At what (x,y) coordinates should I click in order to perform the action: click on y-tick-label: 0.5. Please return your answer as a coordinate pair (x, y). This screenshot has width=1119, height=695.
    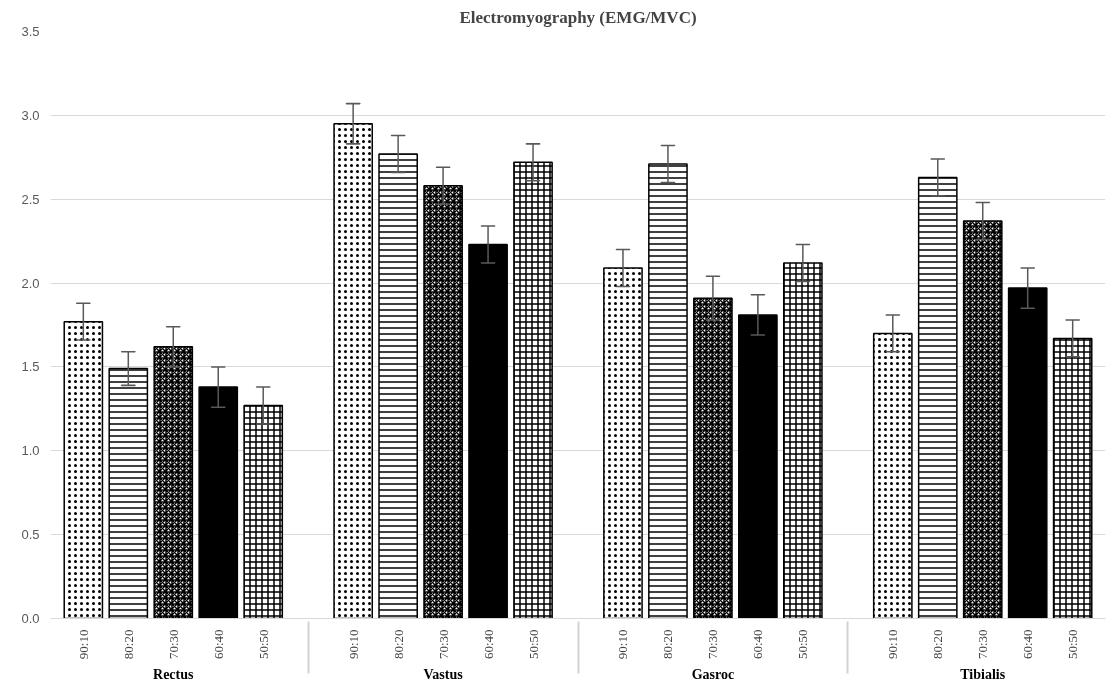
    Looking at the image, I should click on (30, 535).